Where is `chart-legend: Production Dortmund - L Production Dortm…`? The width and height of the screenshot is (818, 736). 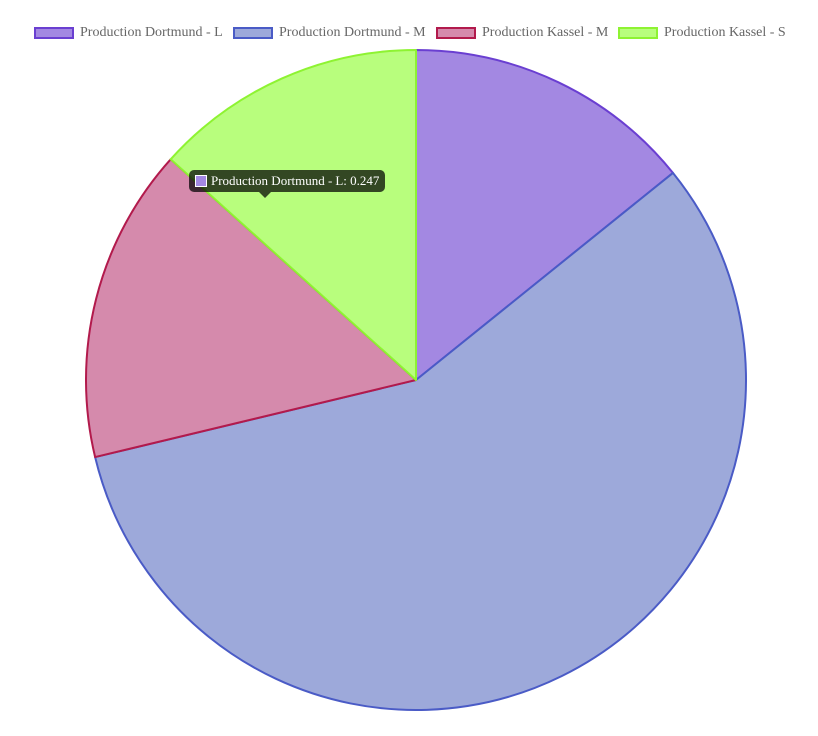 chart-legend: Production Dortmund - L Production Dortm… is located at coordinates (409, 33).